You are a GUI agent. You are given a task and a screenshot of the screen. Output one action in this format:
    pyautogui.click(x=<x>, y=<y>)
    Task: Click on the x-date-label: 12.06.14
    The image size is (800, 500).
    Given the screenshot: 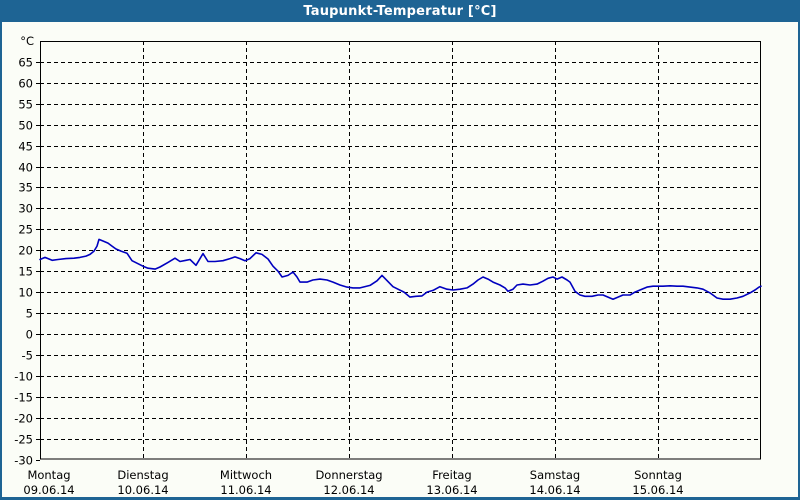 What is the action you would take?
    pyautogui.click(x=348, y=490)
    